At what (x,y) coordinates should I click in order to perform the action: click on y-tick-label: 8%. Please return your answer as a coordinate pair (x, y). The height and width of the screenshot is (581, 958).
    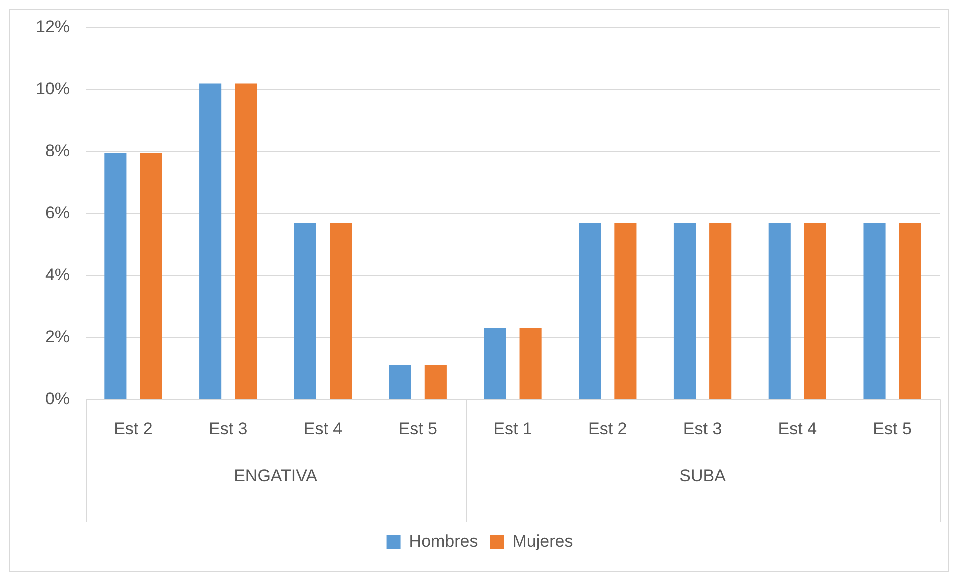
    Looking at the image, I should click on (57, 151).